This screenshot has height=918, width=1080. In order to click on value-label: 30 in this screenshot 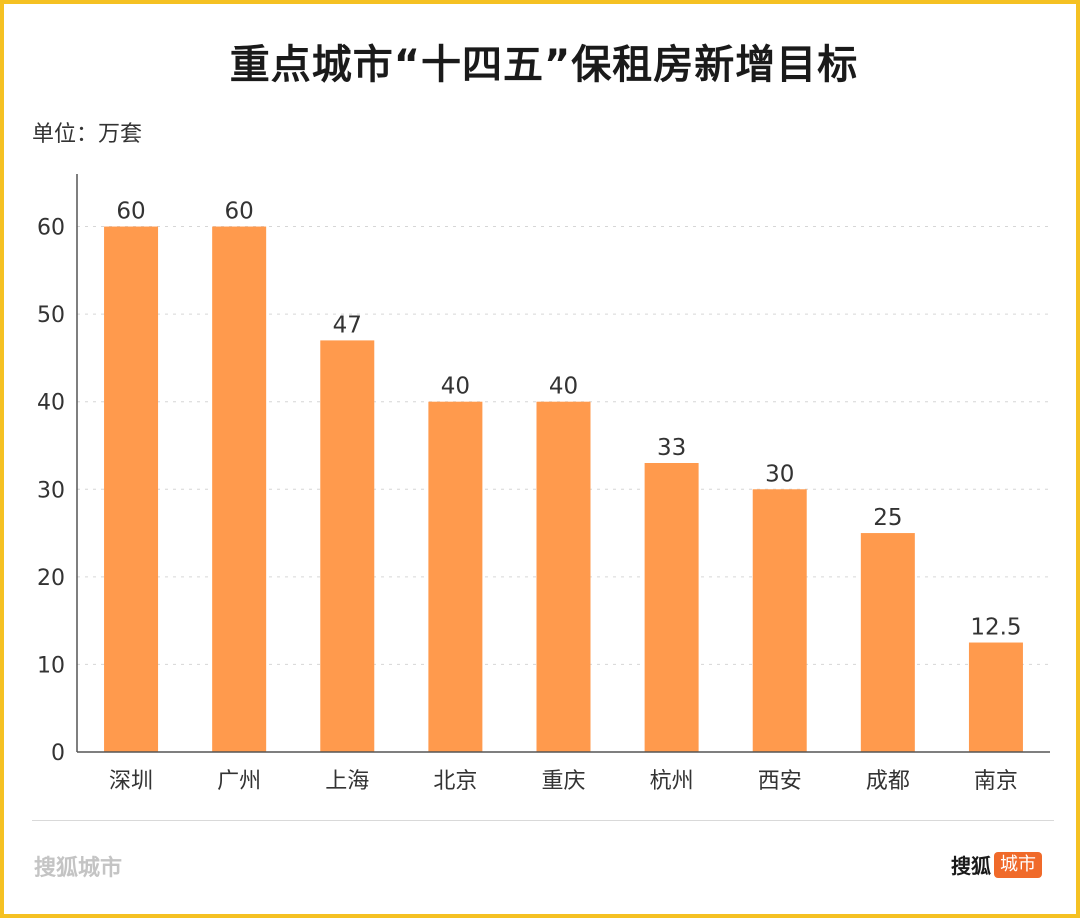, I will do `click(779, 474)`.